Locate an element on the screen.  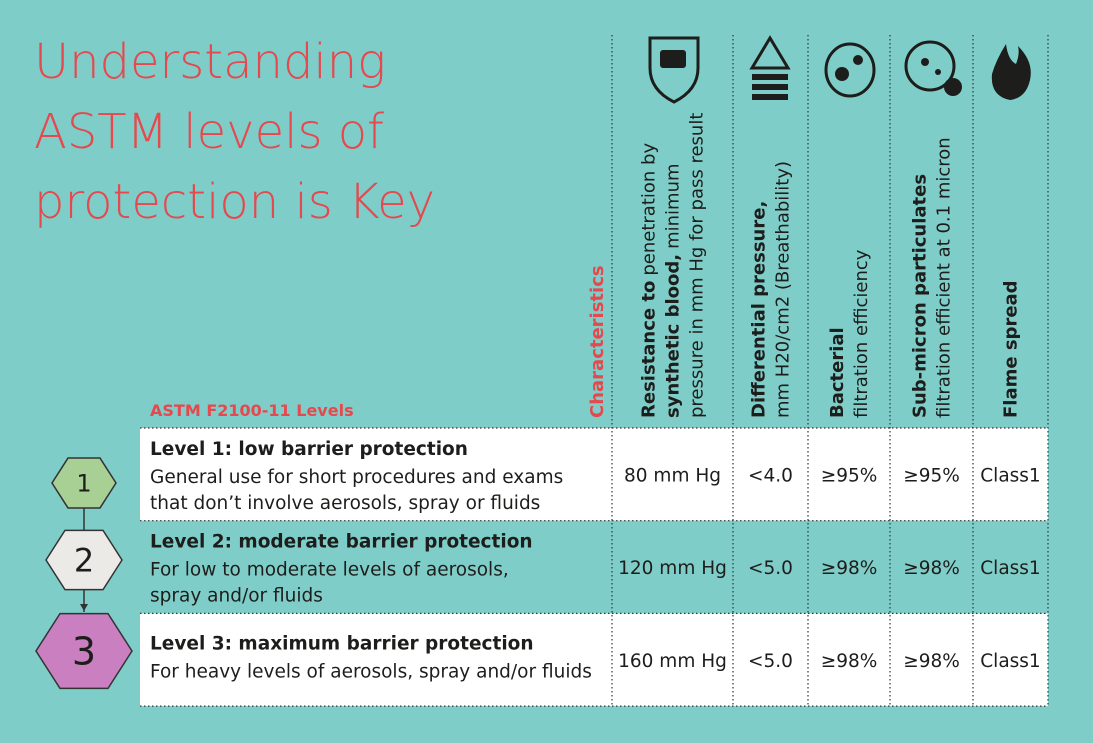
column-header: Resistance to penetration by is located at coordinates (649, 280).